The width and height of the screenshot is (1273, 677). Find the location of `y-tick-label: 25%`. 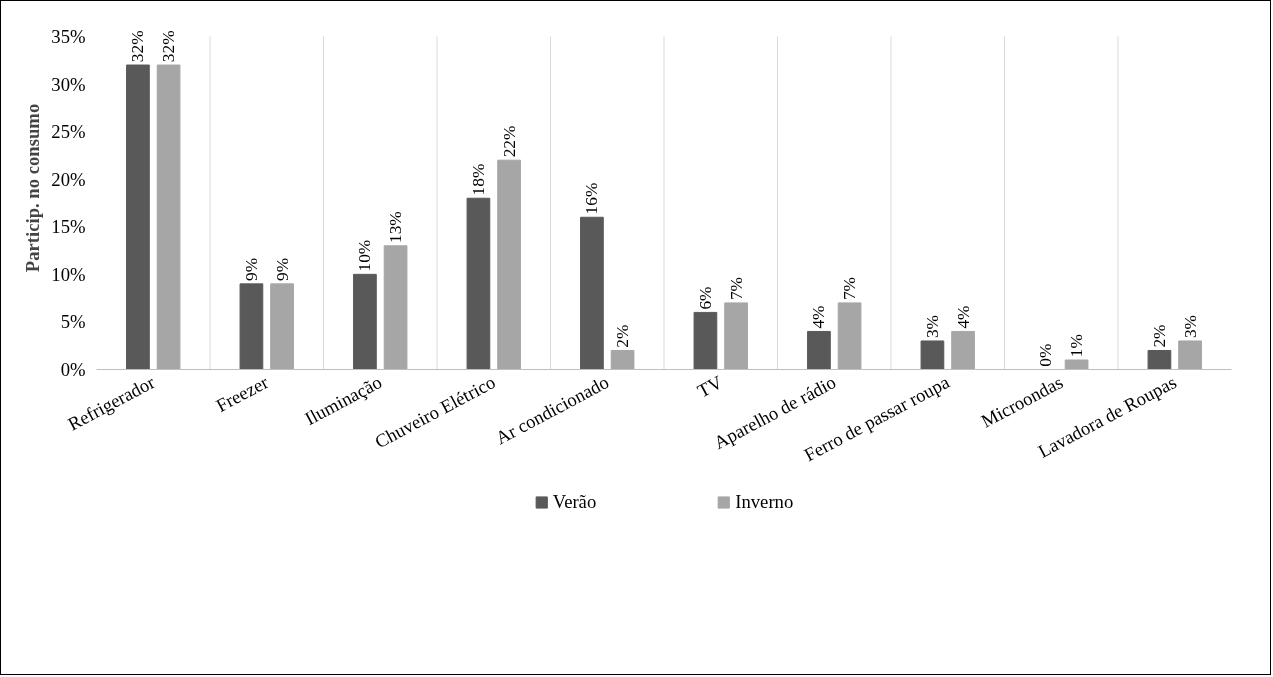

y-tick-label: 25% is located at coordinates (68, 132).